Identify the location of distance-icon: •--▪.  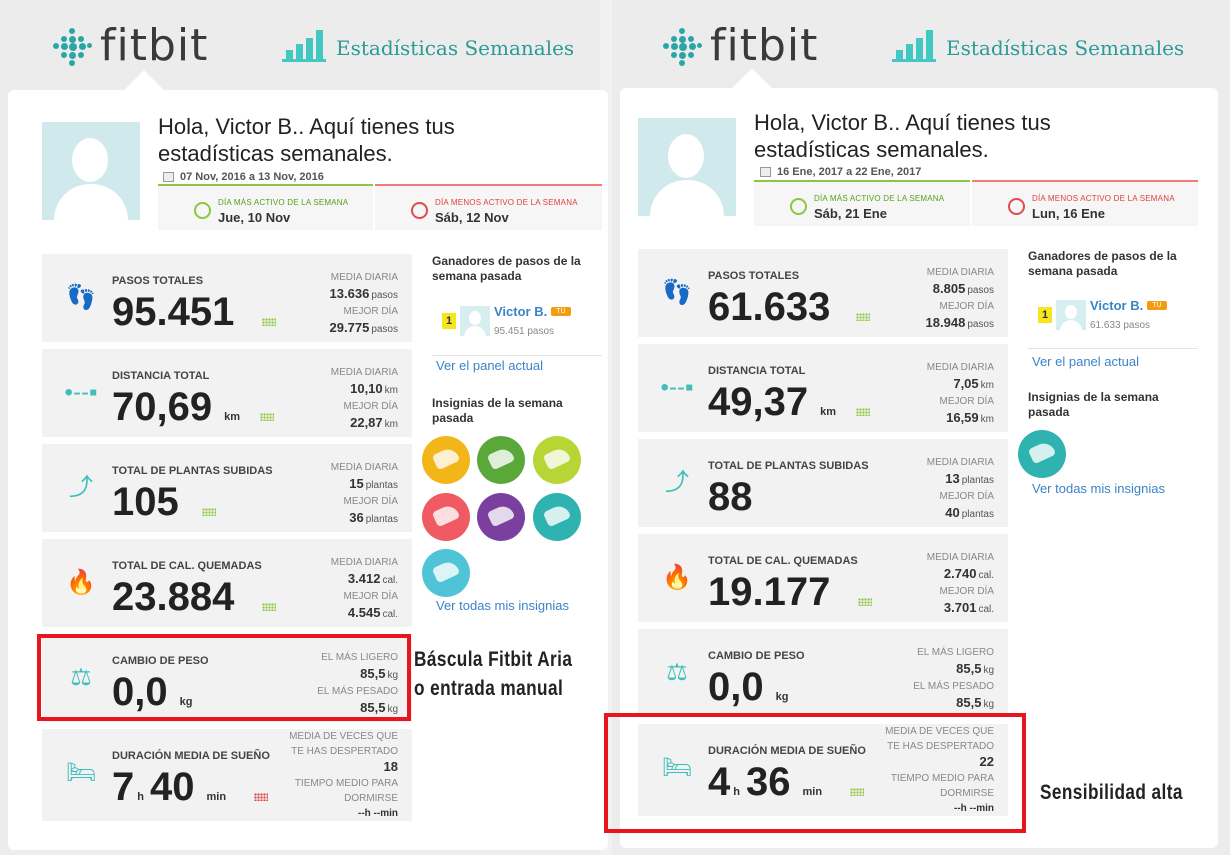
(81, 392).